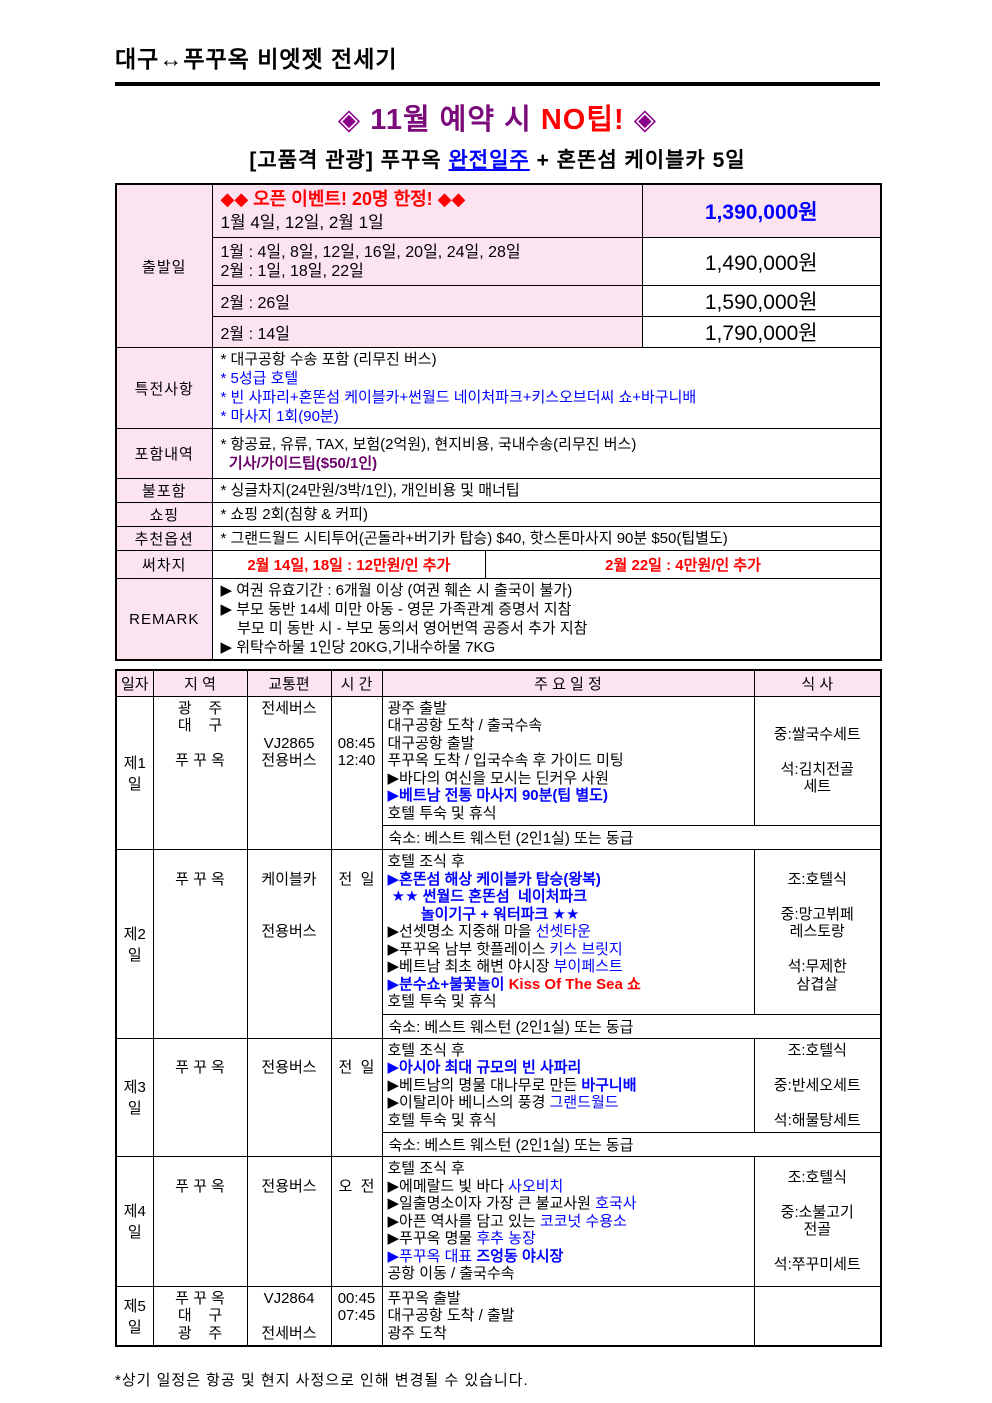  Describe the element at coordinates (356, 1221) in the screenshot. I see `time-cell: 오 전` at that location.